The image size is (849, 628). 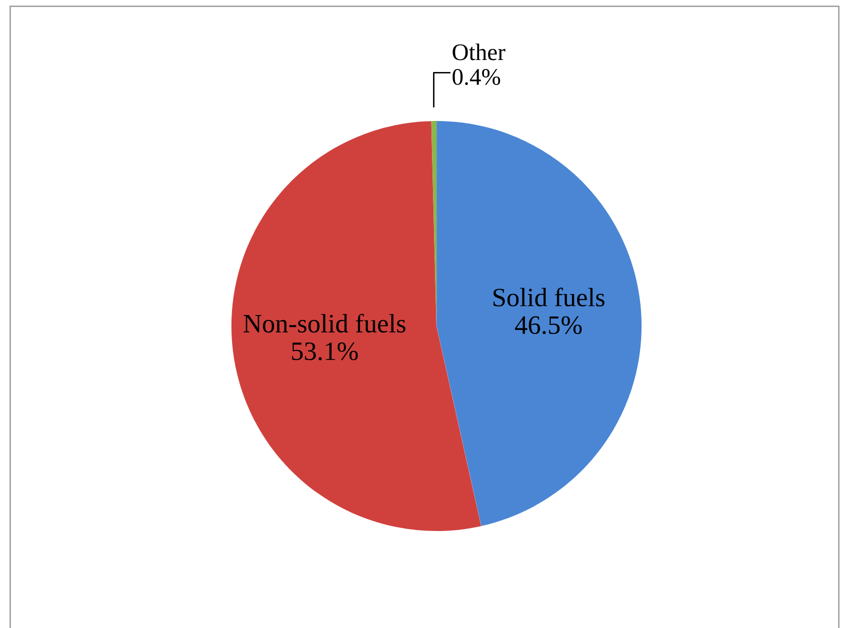 What do you see at coordinates (479, 52) in the screenshot?
I see `slice-label: Other` at bounding box center [479, 52].